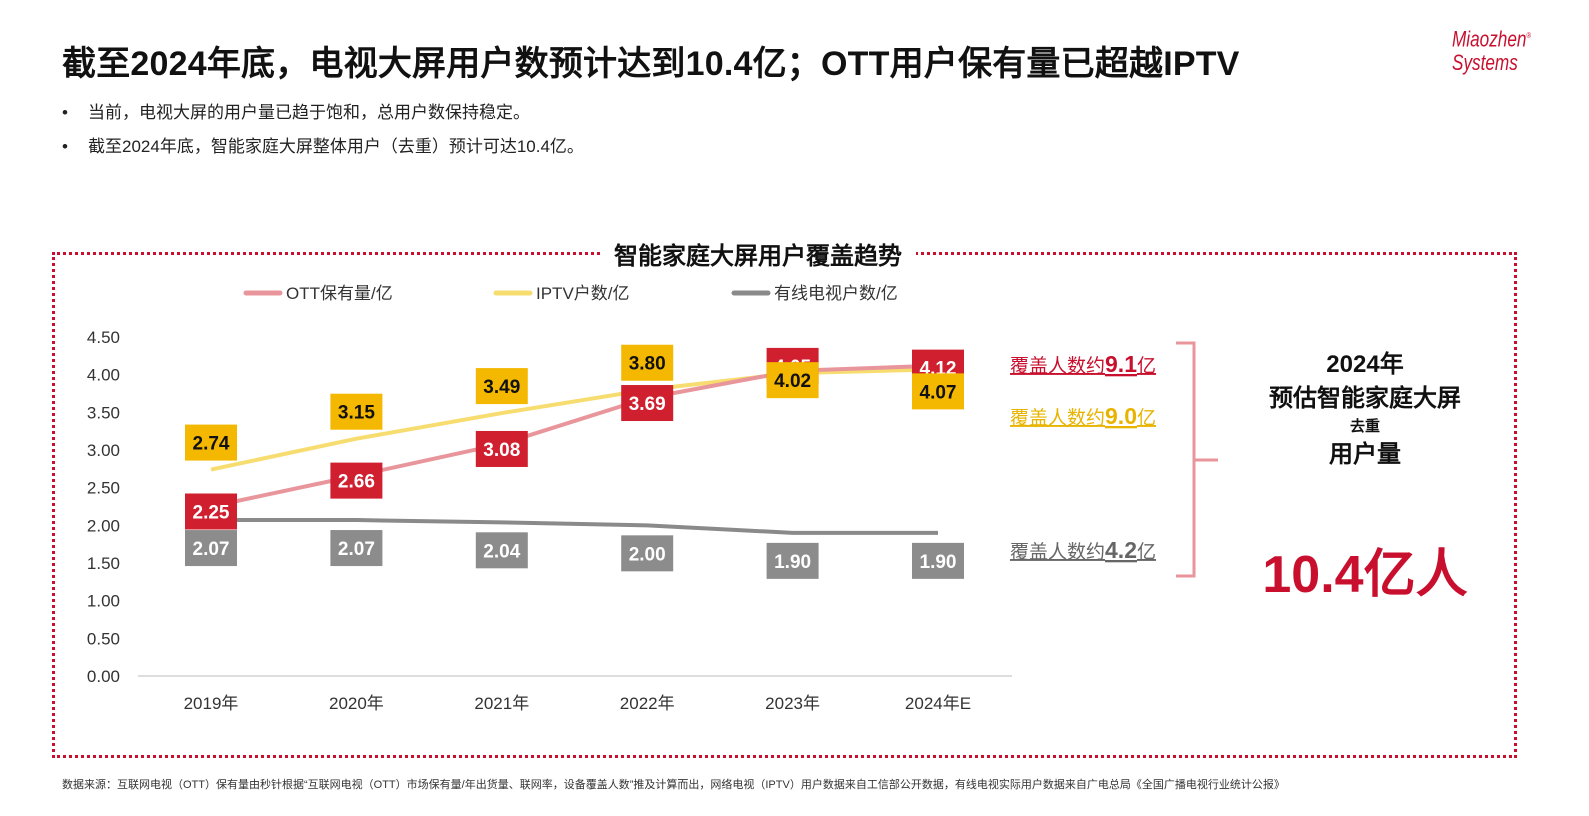  I want to click on logo-line1: Miaozhen, so click(1489, 39).